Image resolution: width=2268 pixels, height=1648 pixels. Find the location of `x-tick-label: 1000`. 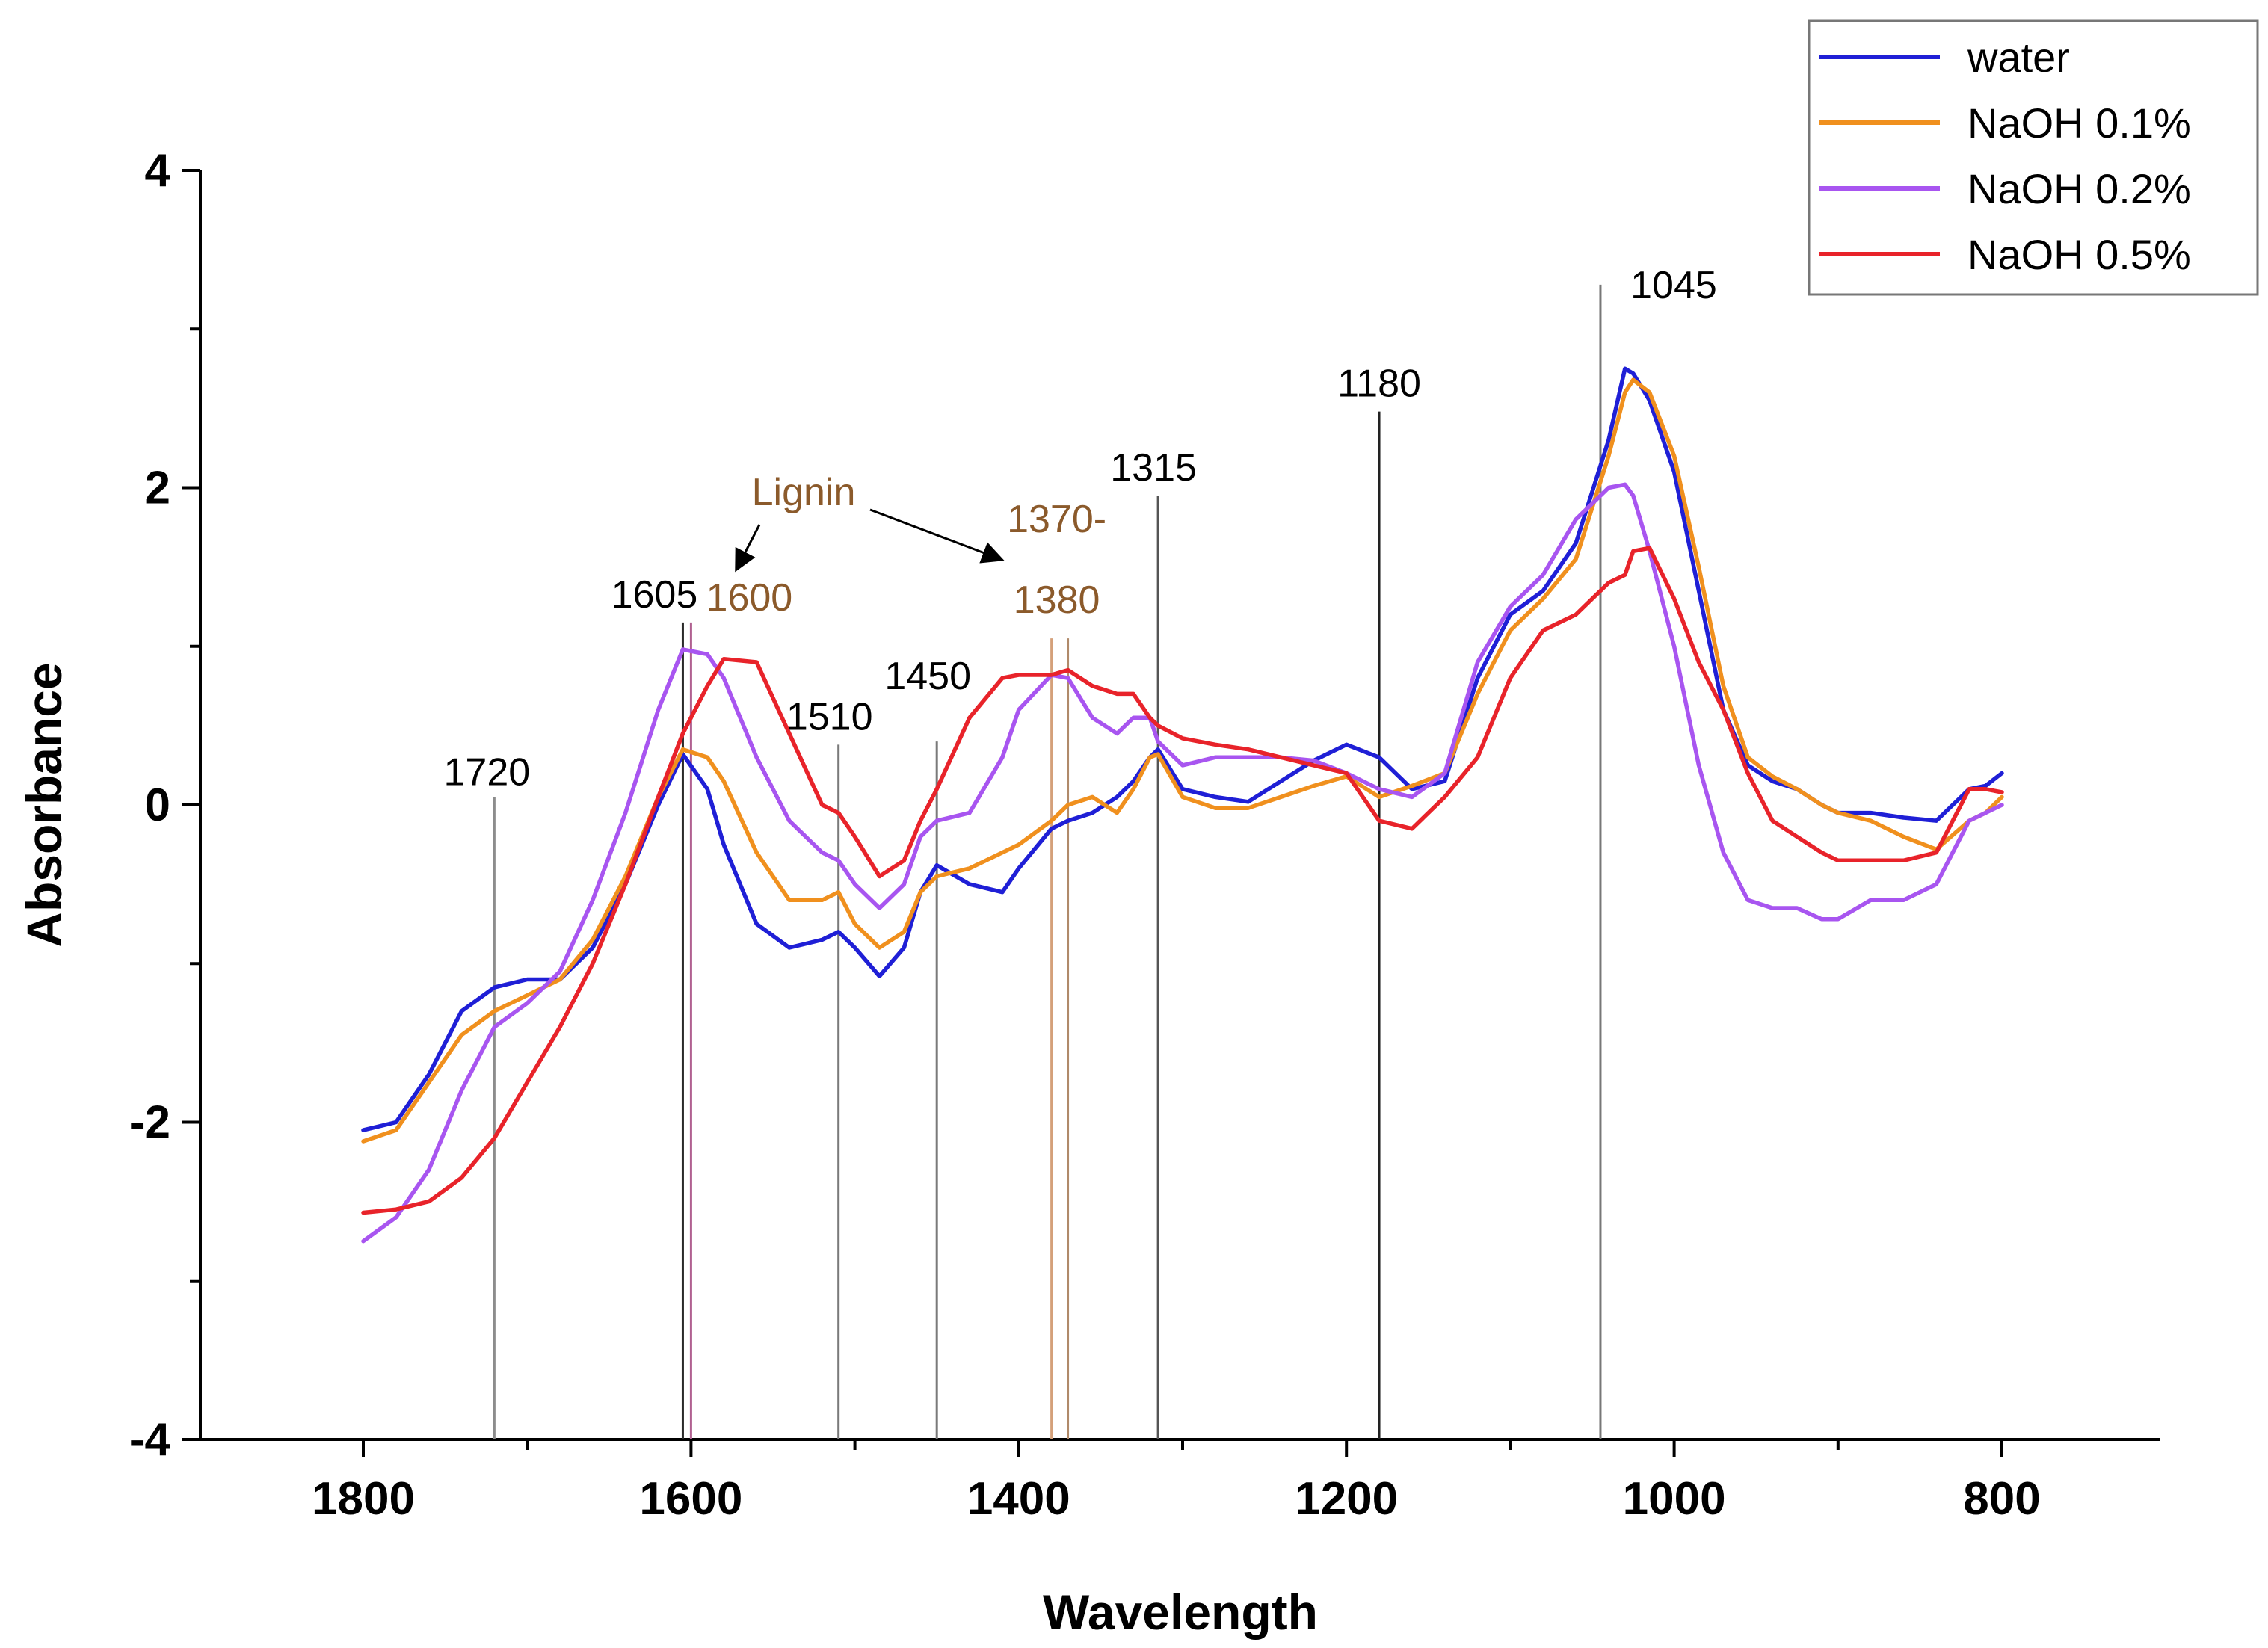

x-tick-label: 1000 is located at coordinates (1674, 1499).